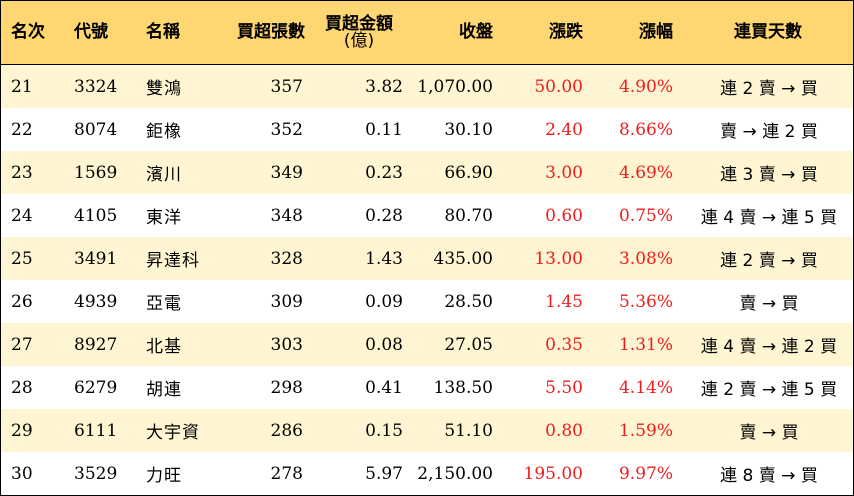  I want to click on cell-change: 195.00, so click(553, 473).